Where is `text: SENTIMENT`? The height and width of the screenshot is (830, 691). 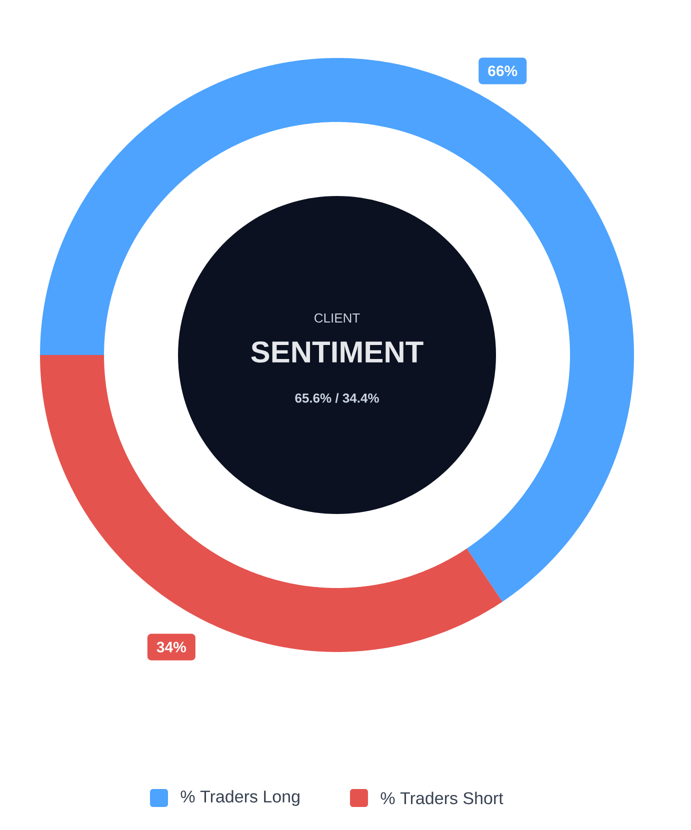 text: SENTIMENT is located at coordinates (337, 352).